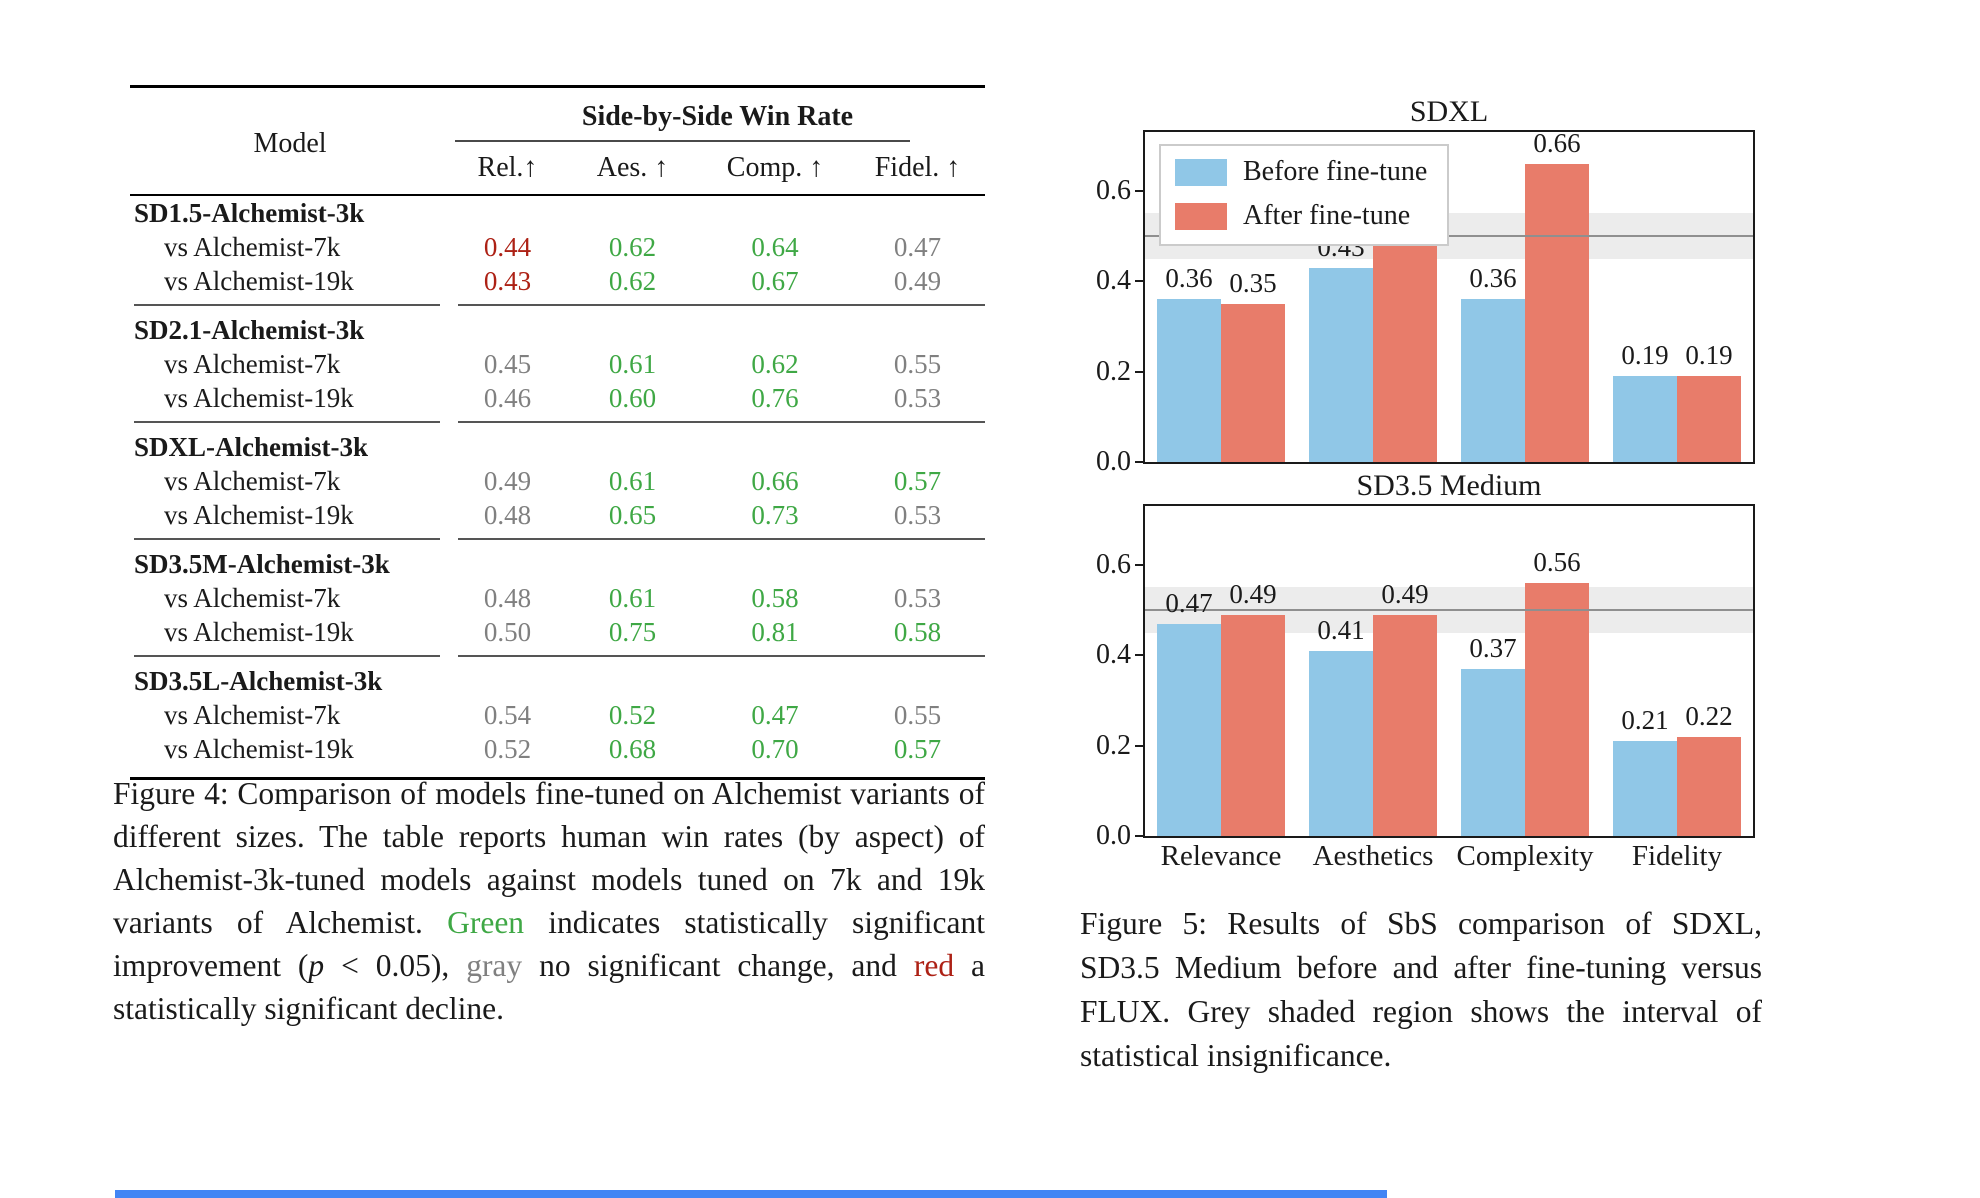 This screenshot has width=1980, height=1198. Describe the element at coordinates (1645, 720) in the screenshot. I see `bar-value-label: 0.21` at that location.